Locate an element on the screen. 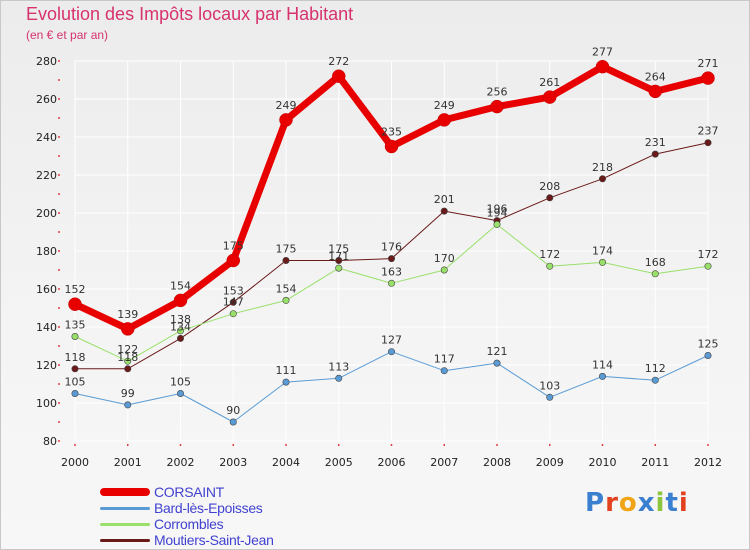  y-tick-label: 200 is located at coordinates (46, 213).